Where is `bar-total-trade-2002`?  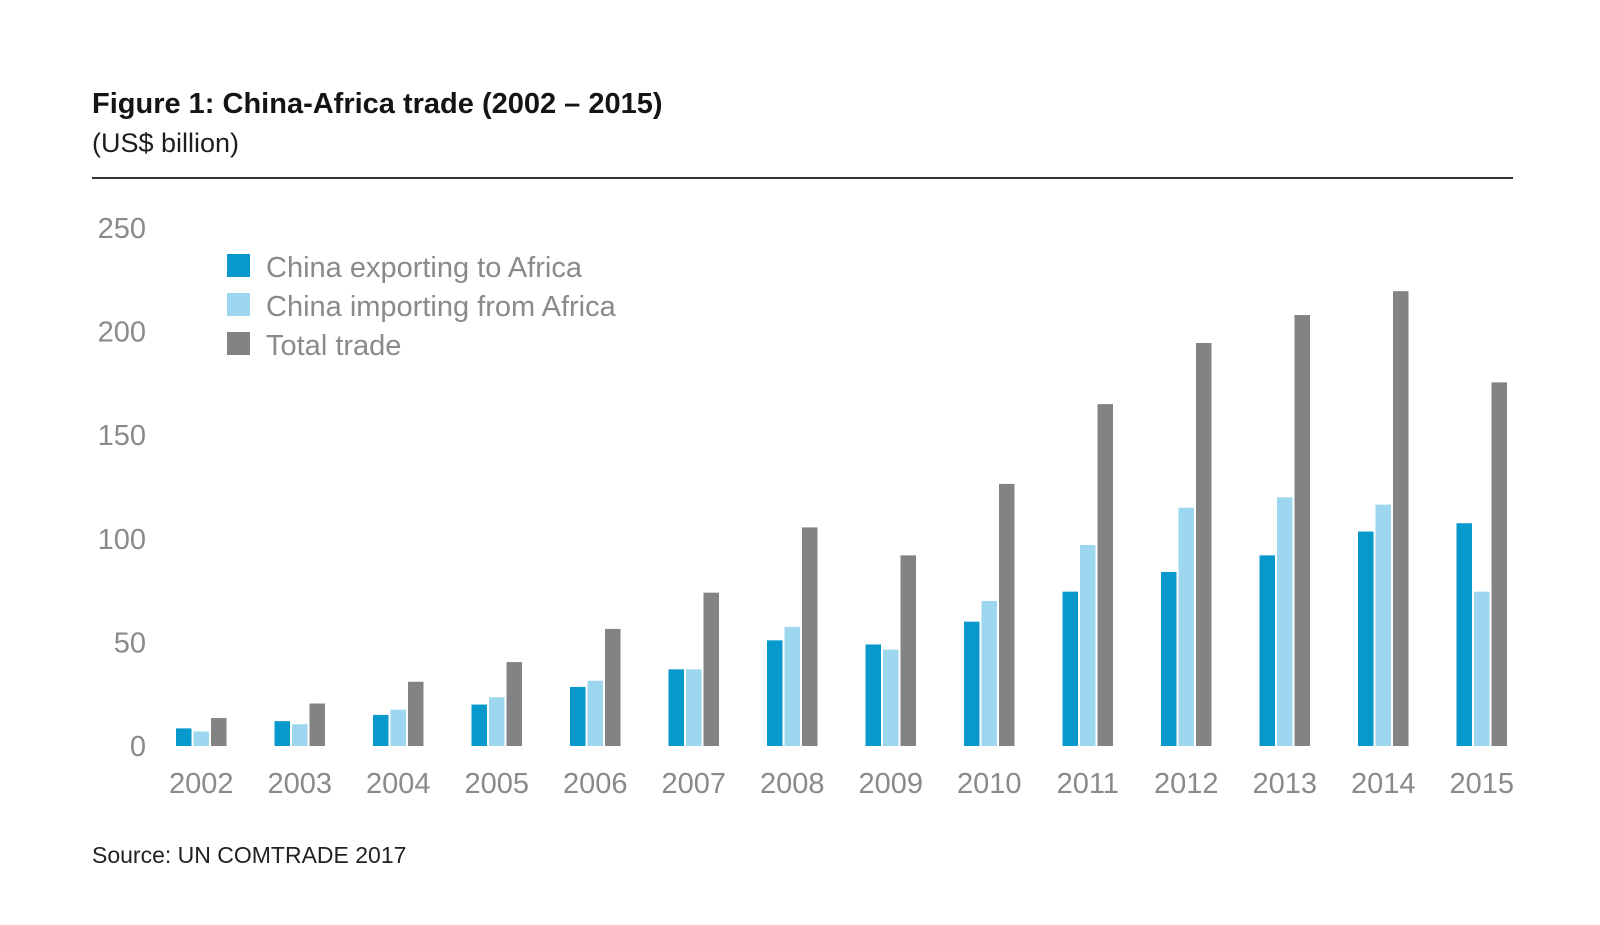
bar-total-trade-2002 is located at coordinates (219, 732).